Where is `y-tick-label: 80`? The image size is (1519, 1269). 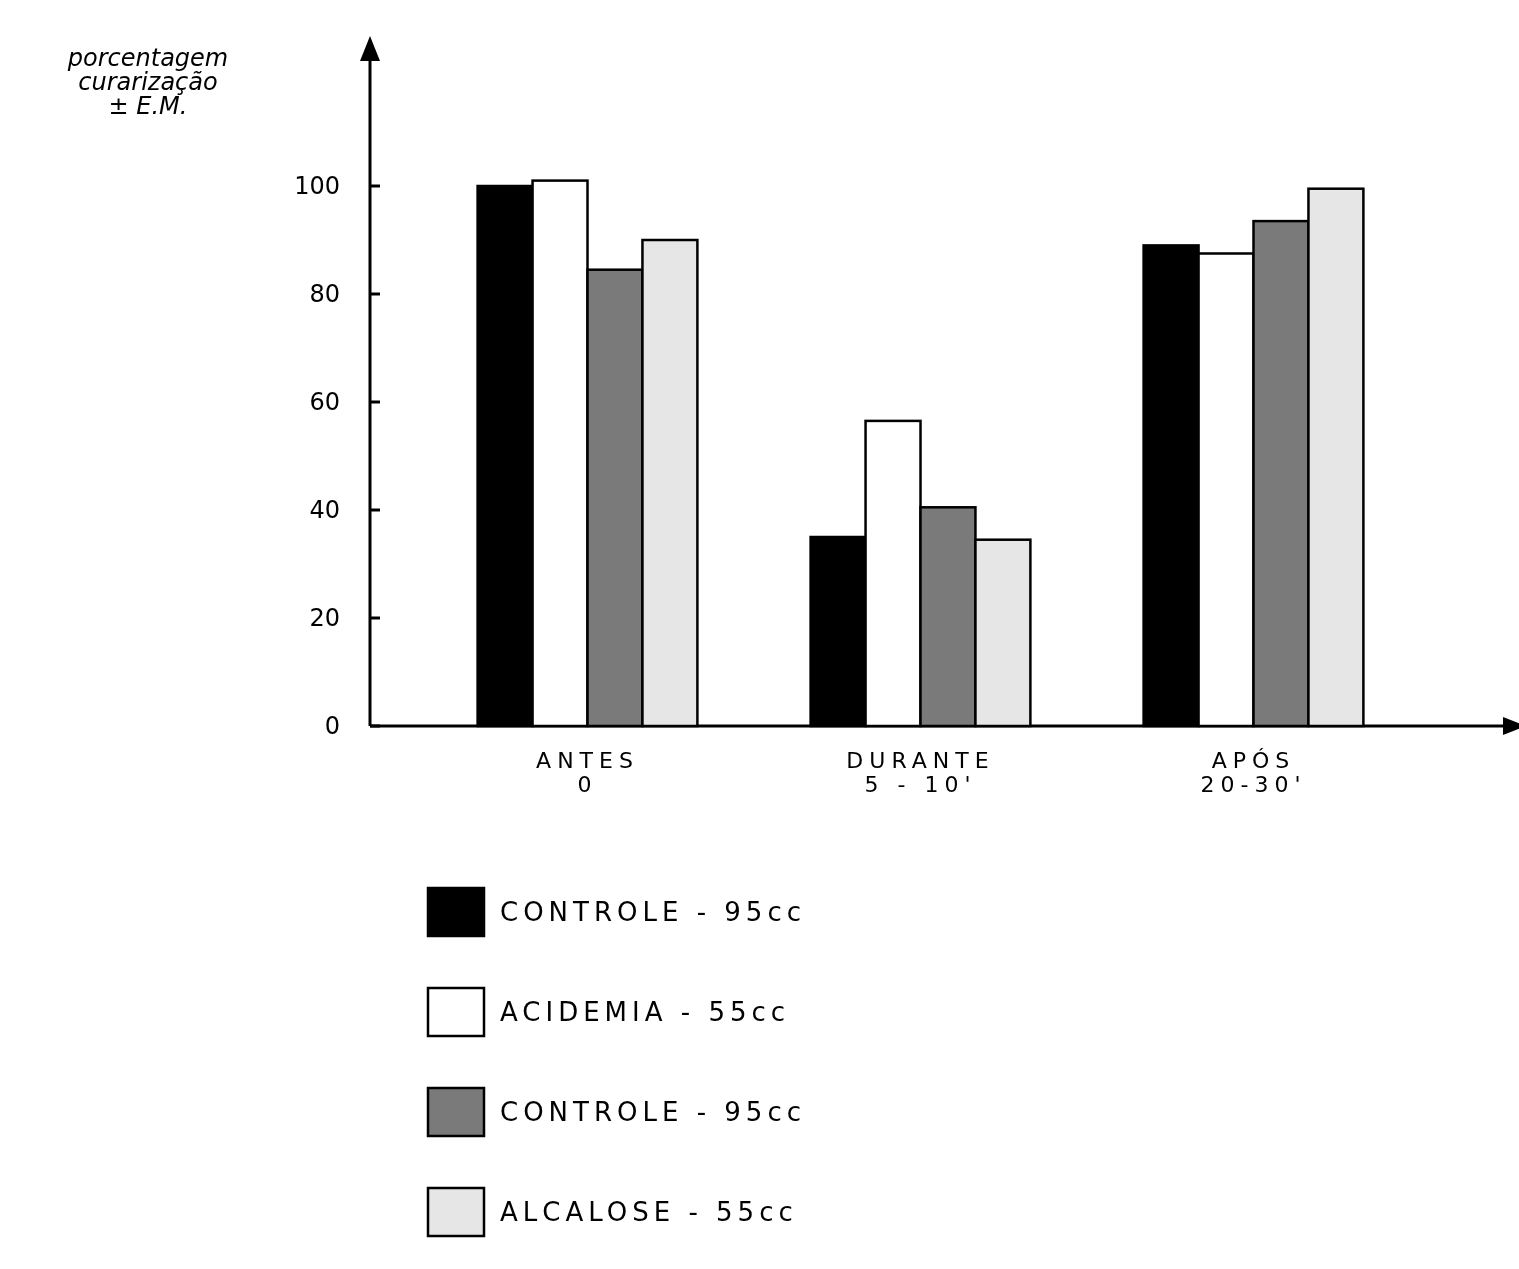 y-tick-label: 80 is located at coordinates (324, 294).